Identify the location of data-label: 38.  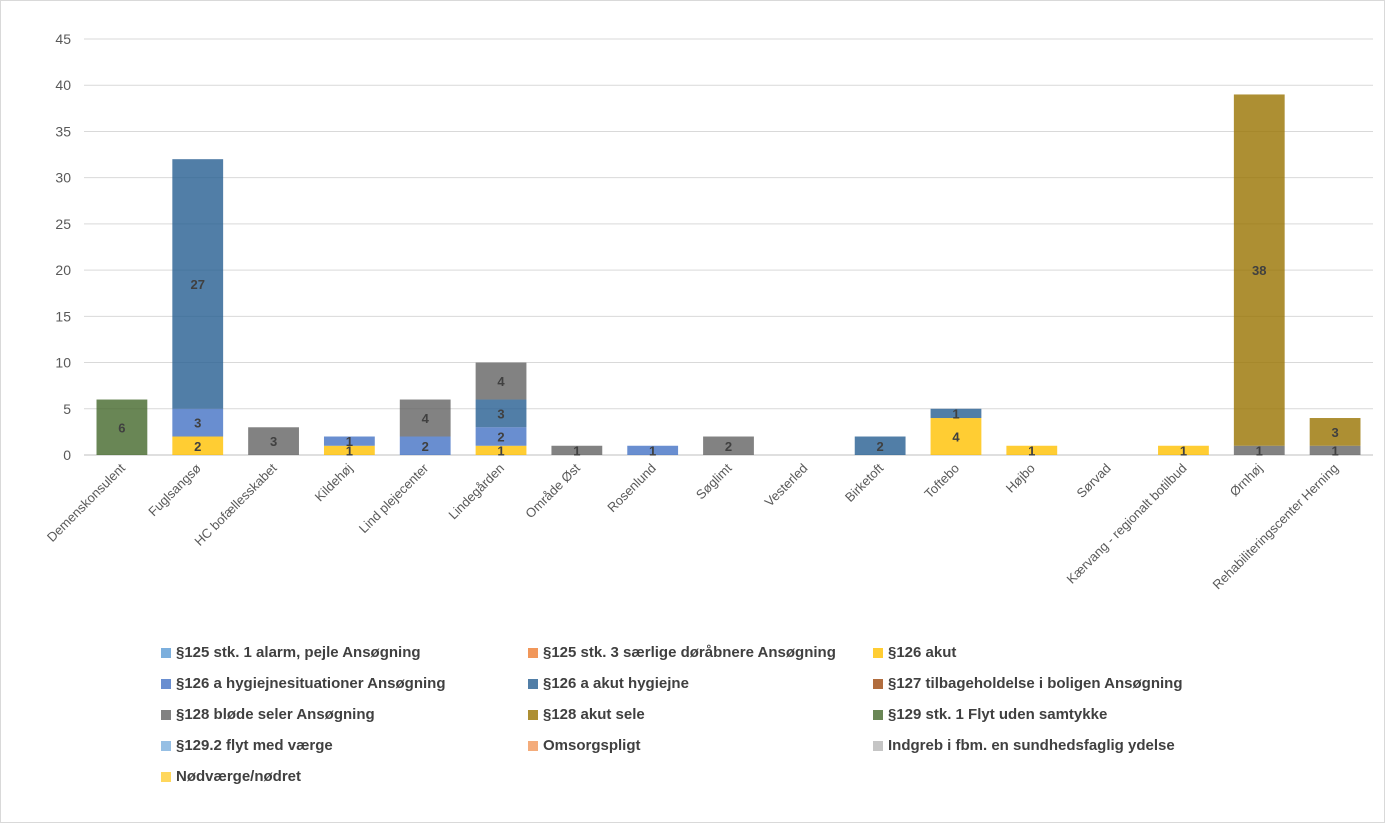
(1259, 270).